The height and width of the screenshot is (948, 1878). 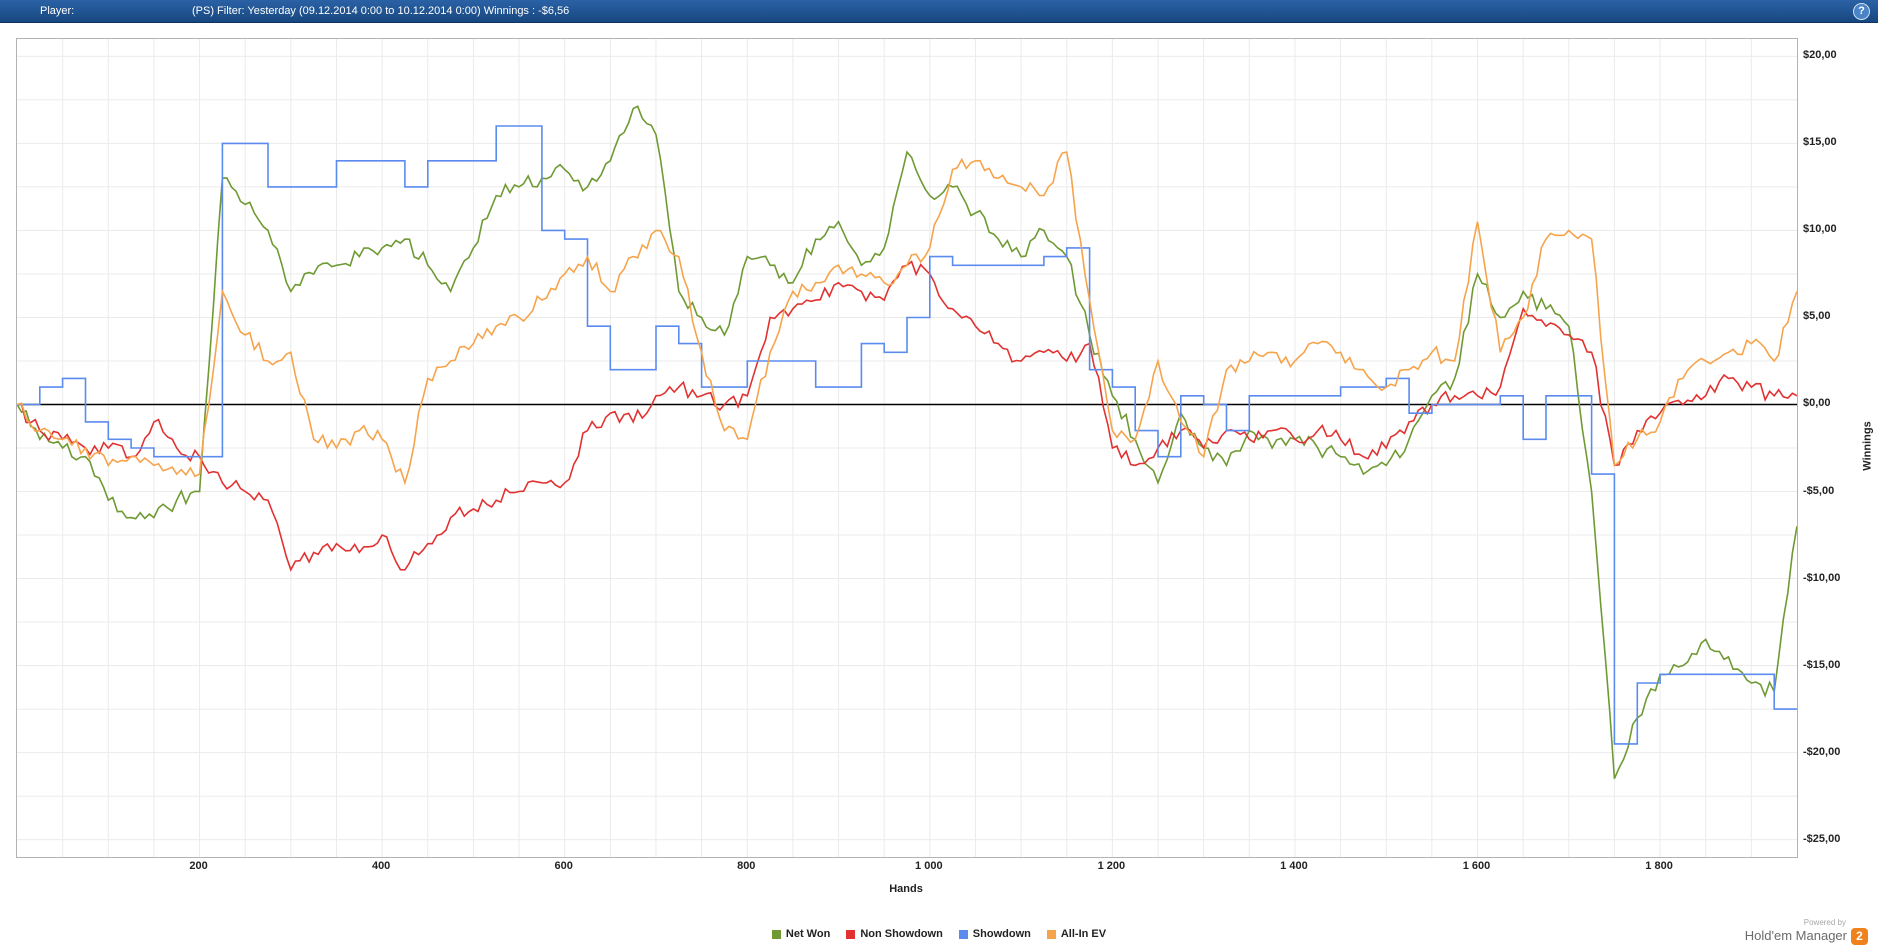 What do you see at coordinates (1822, 664) in the screenshot?
I see `y-tick-label: -$15,00` at bounding box center [1822, 664].